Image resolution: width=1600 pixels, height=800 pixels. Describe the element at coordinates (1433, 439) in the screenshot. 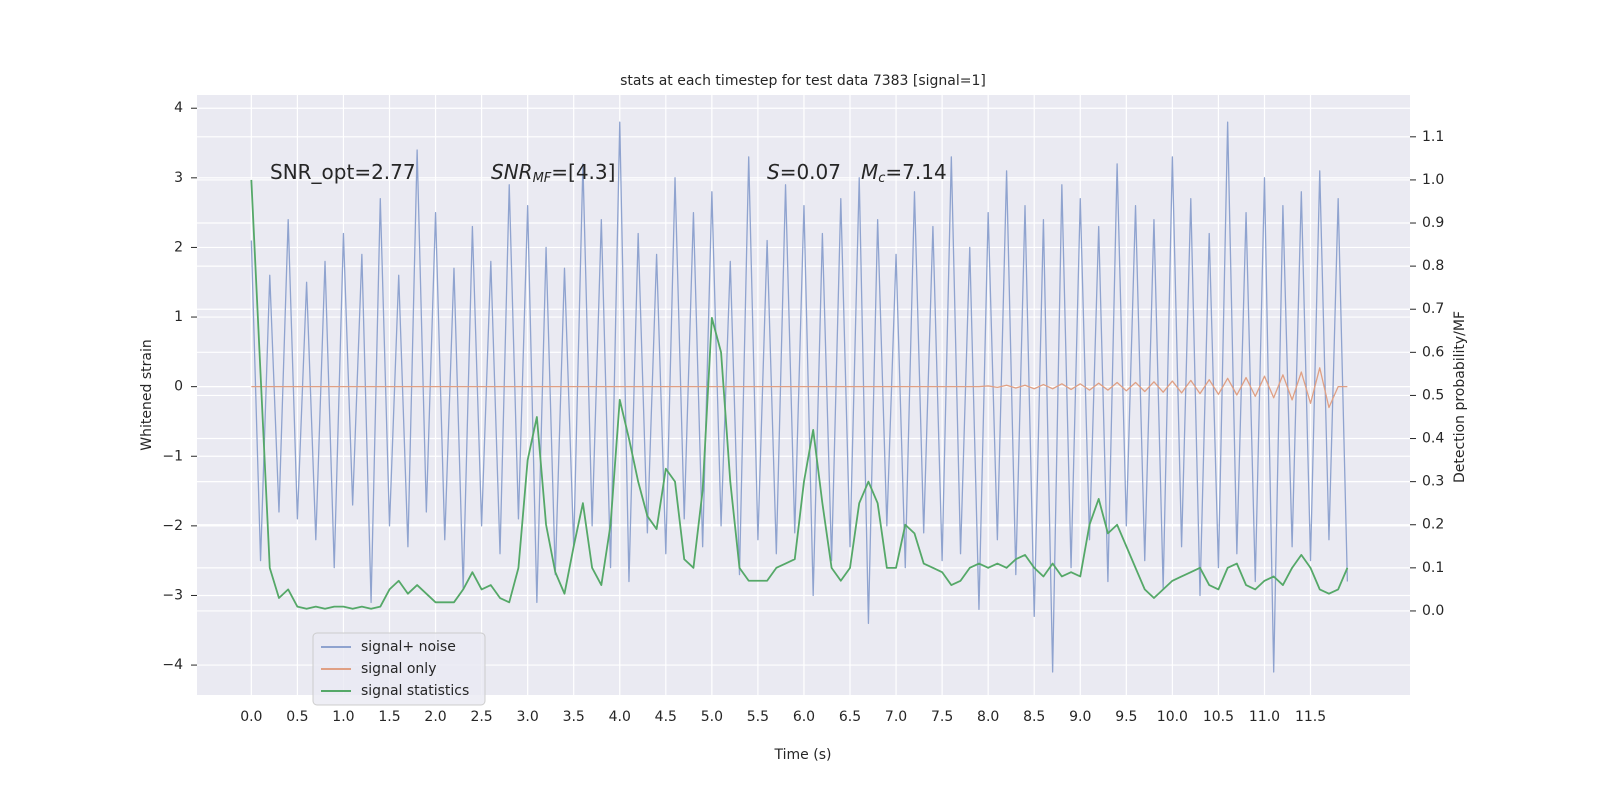

I see `y2-tick-label: 0.4` at that location.